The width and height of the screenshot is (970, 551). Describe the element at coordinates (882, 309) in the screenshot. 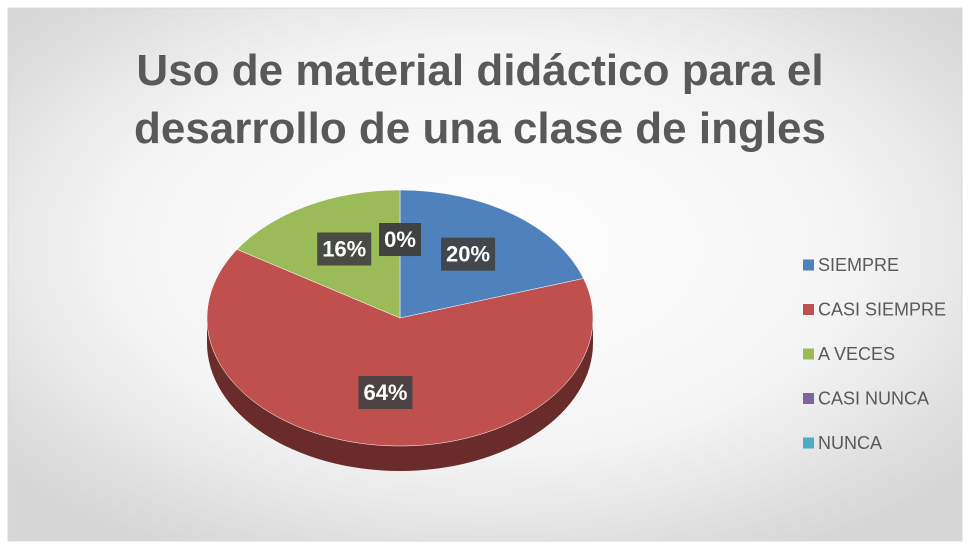

I see `legend-label: CASI SIEMPRE` at that location.